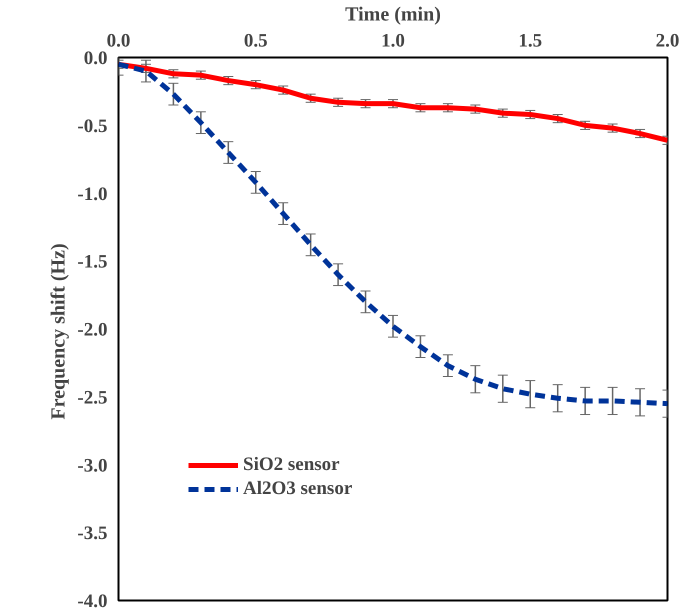  Describe the element at coordinates (58, 331) in the screenshot. I see `y-axis-title: Frequency shift (Hz)` at that location.